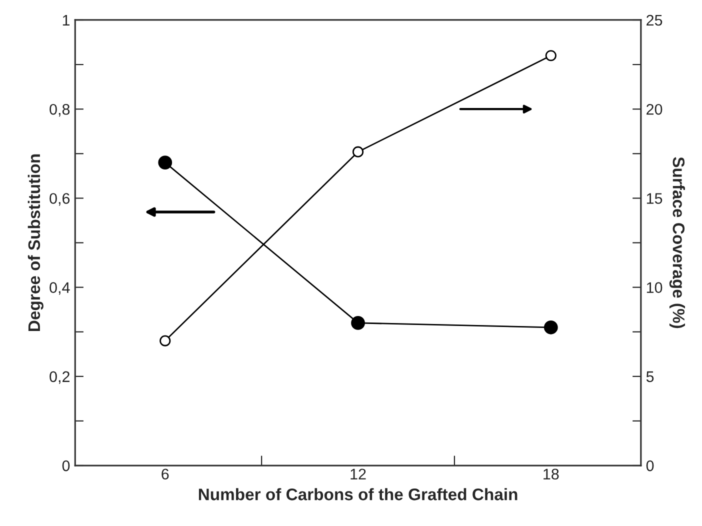 The width and height of the screenshot is (702, 526). What do you see at coordinates (358, 474) in the screenshot?
I see `x-tick-label: 12` at bounding box center [358, 474].